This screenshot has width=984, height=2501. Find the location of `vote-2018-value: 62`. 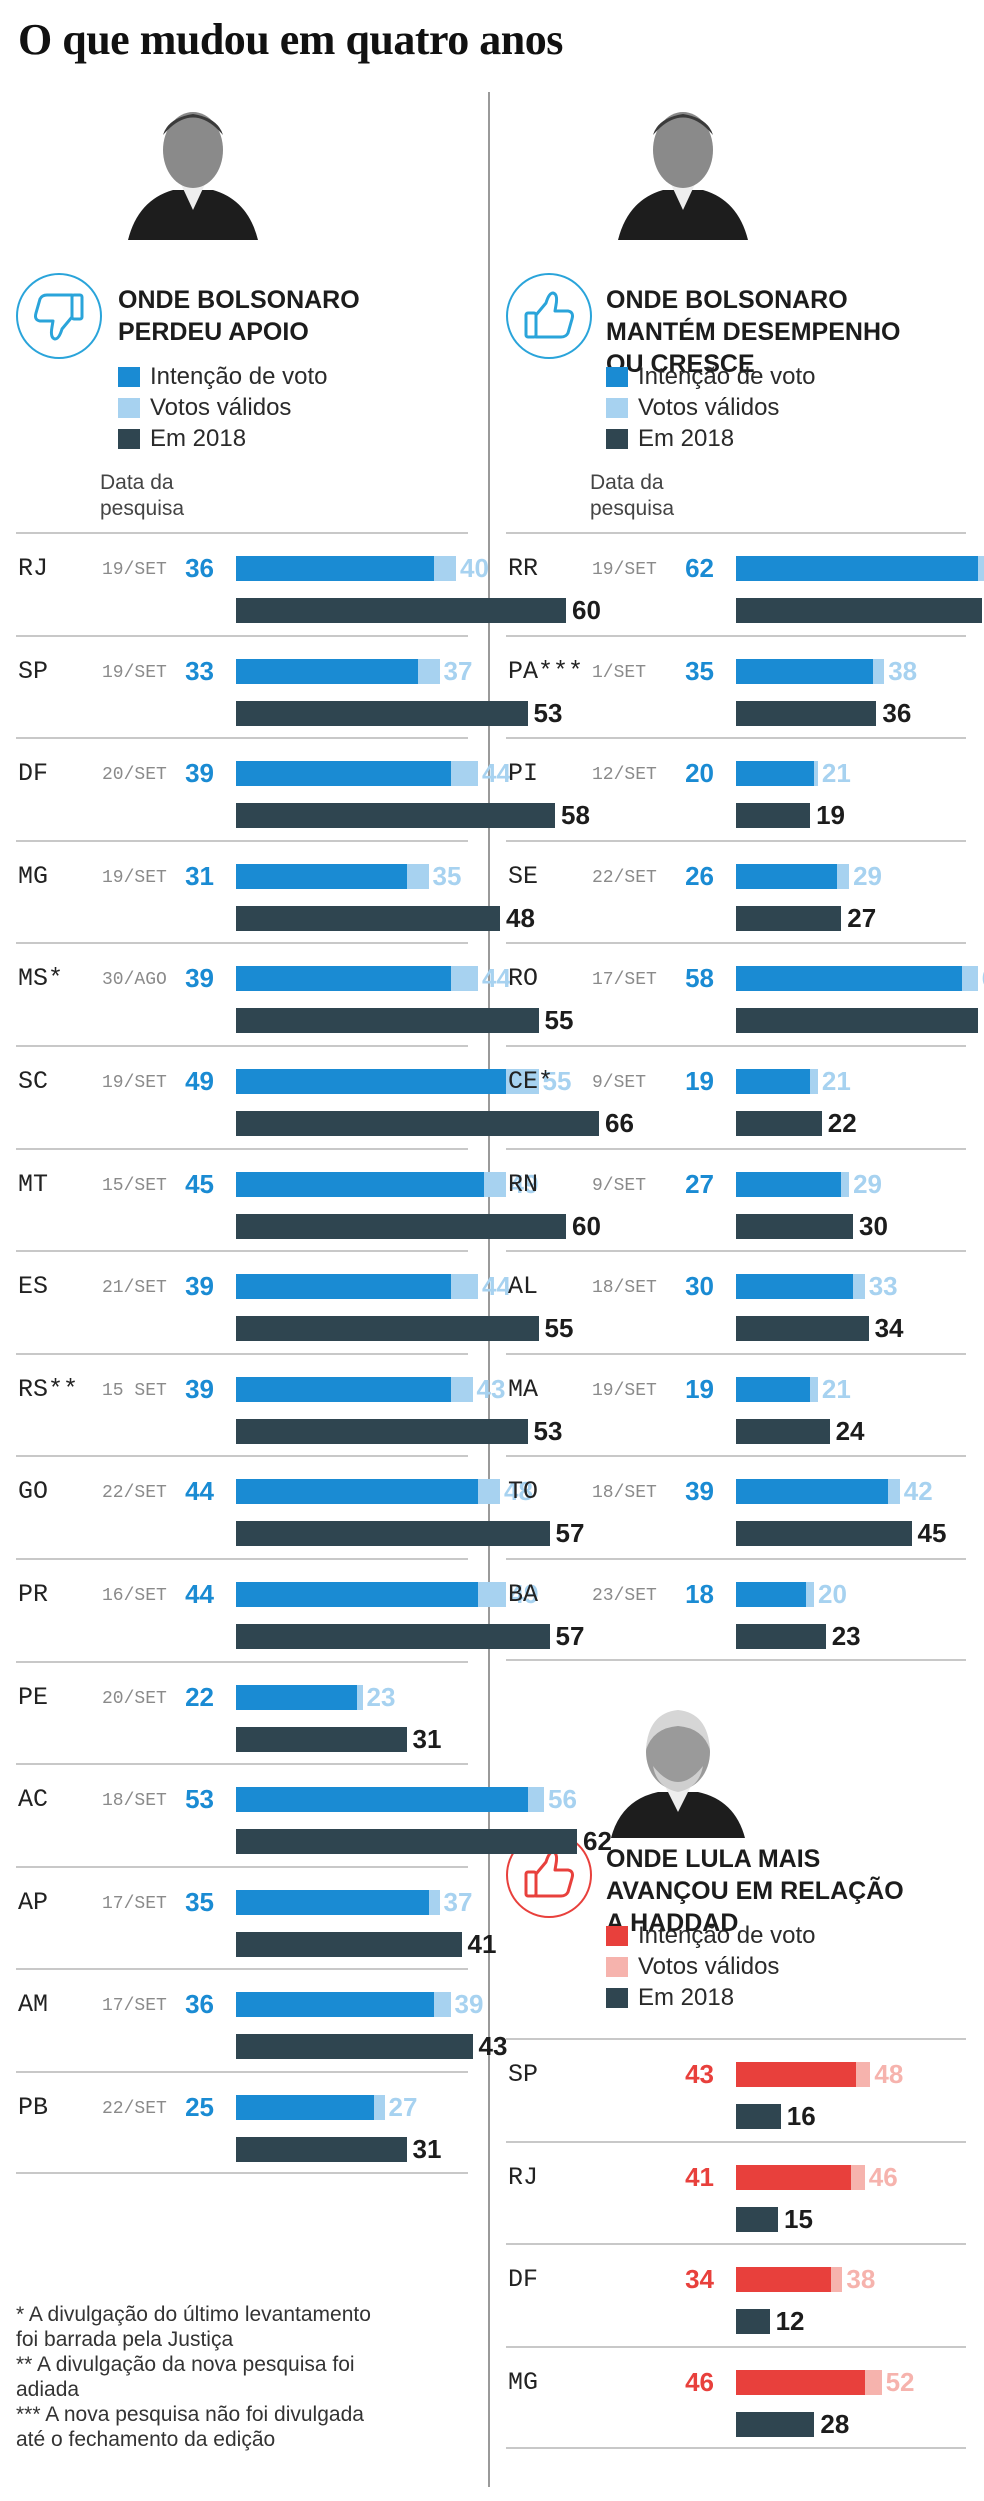

vote-2018-value: 62 is located at coordinates (597, 1841).